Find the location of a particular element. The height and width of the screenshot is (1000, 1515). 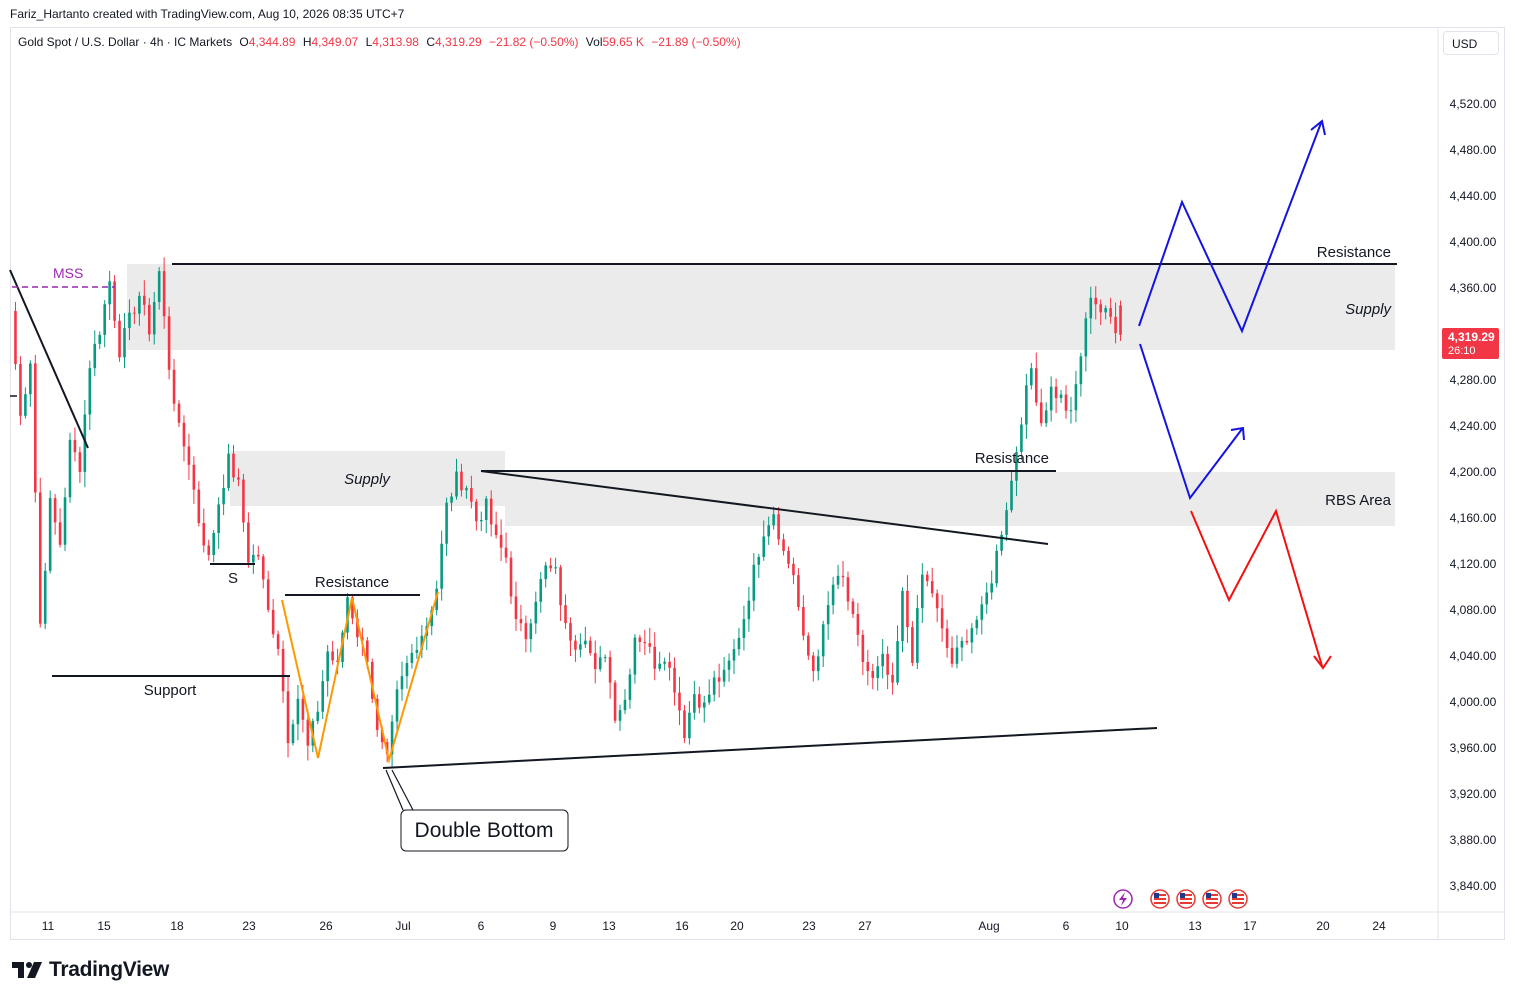

legend-low-value: 4,313.98 is located at coordinates (395, 42).